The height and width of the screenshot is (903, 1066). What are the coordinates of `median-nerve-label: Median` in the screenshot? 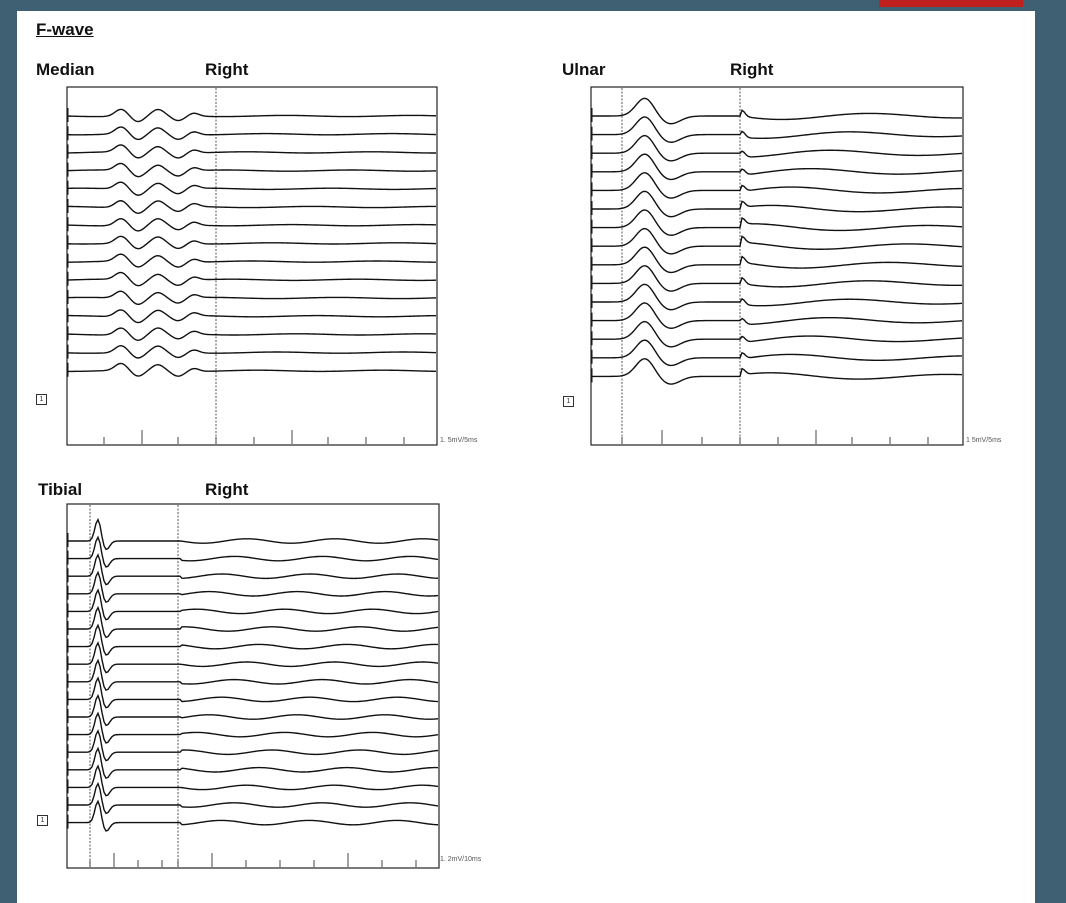 It's located at (65, 69).